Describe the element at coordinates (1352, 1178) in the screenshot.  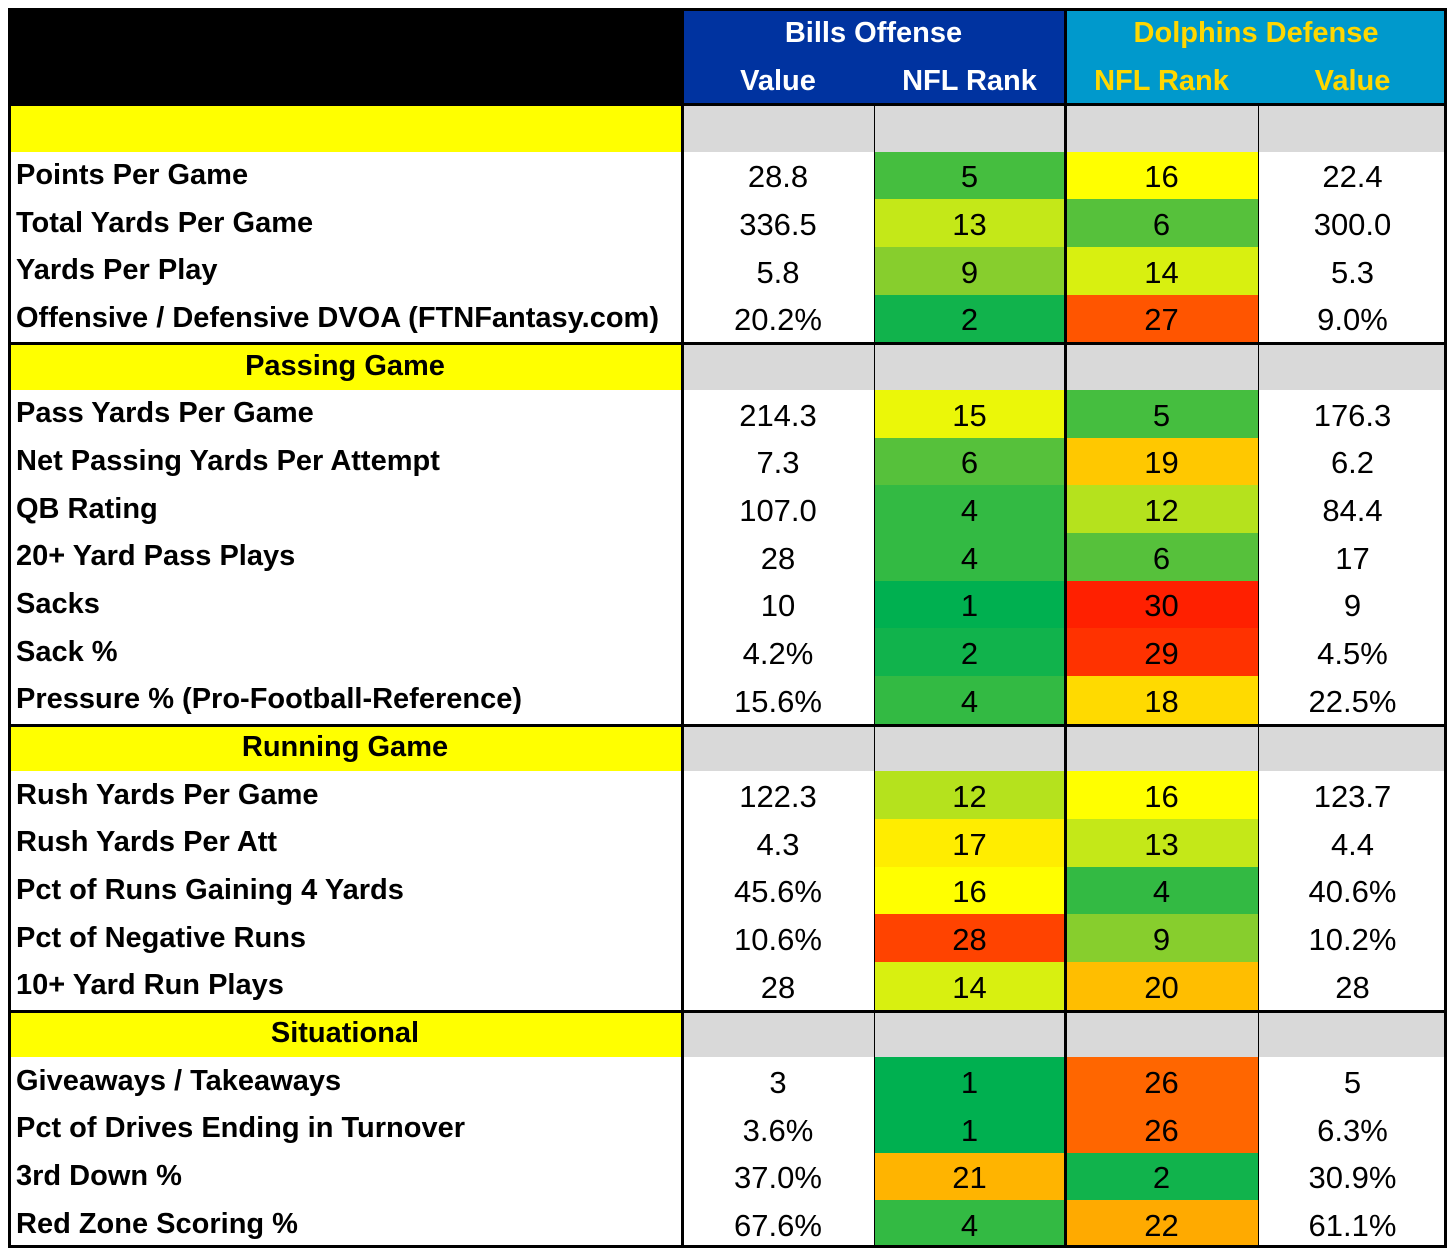
I see `dolphins-value-cell: 30.9%` at that location.